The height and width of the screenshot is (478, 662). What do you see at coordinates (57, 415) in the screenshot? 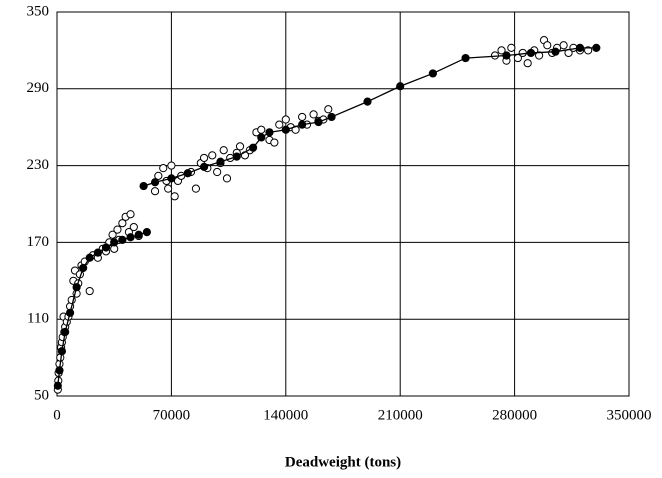
I see `x-tick-label: 0` at bounding box center [57, 415].